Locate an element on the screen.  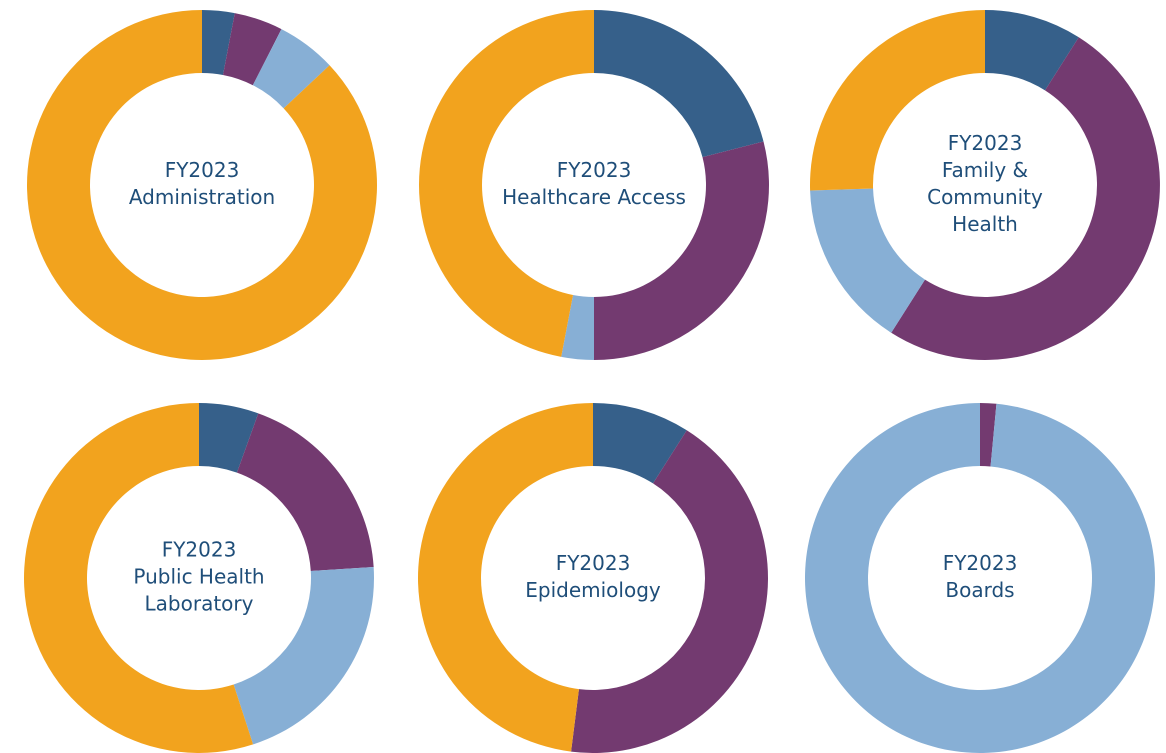
donut-label: Administration is located at coordinates (202, 197).